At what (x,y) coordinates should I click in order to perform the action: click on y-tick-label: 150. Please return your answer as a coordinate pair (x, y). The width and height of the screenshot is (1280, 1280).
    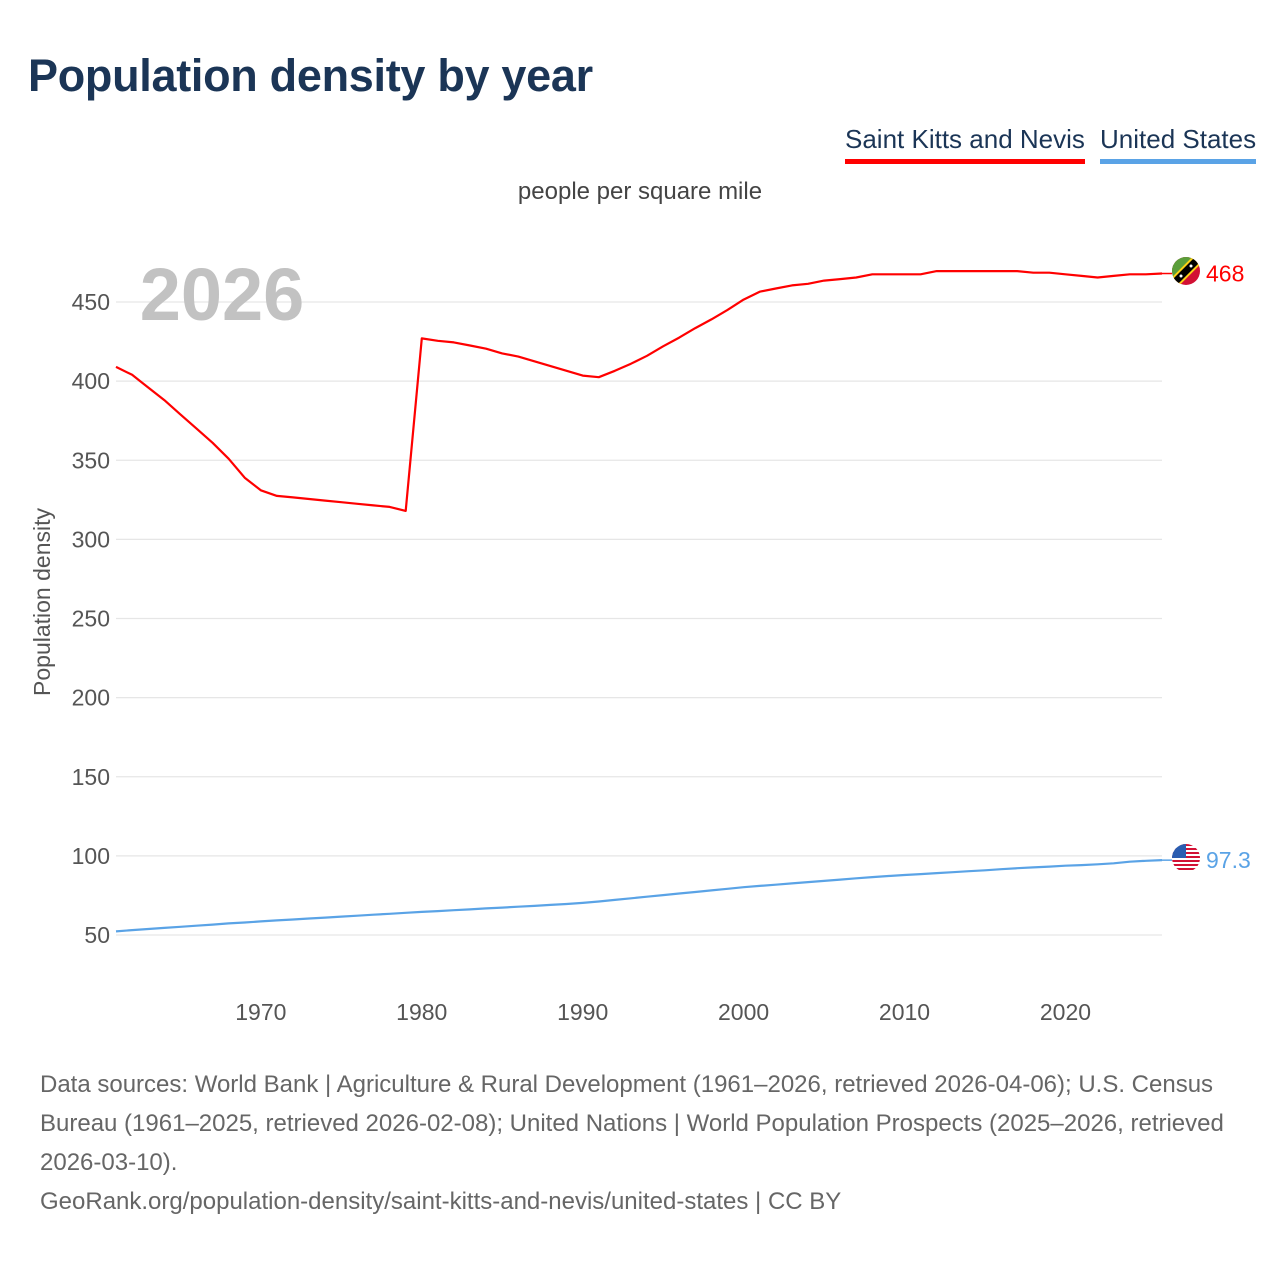
    Looking at the image, I should click on (91, 777).